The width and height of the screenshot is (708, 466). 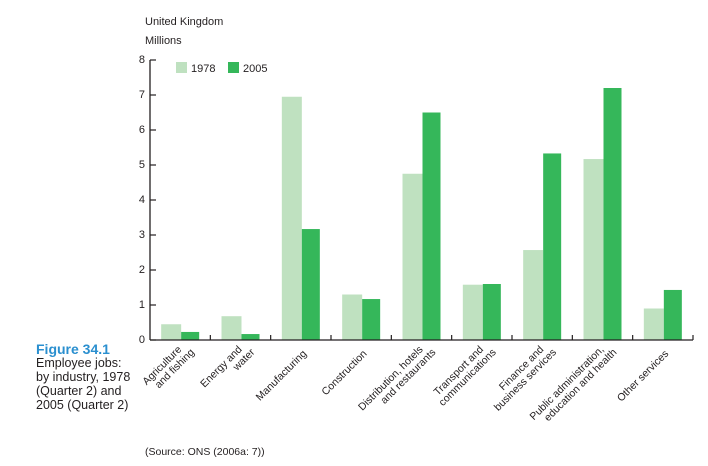 I want to click on chart-region-title: United Kingdom, so click(x=184, y=22).